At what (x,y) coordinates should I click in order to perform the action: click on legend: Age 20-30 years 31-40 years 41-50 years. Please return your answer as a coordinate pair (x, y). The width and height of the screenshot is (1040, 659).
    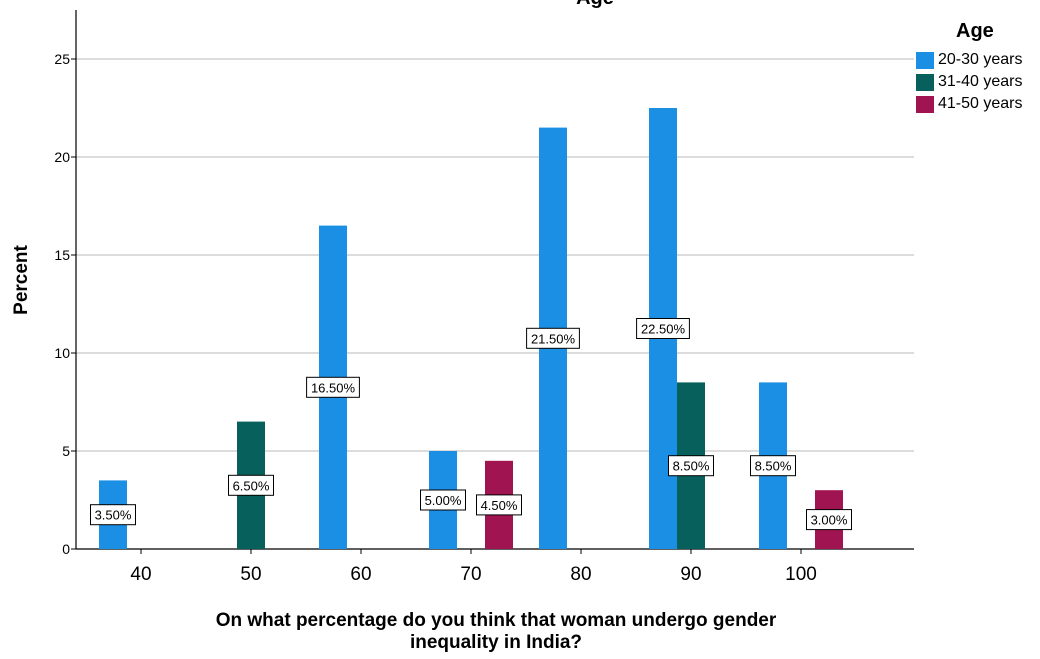
    Looking at the image, I should click on (978, 67).